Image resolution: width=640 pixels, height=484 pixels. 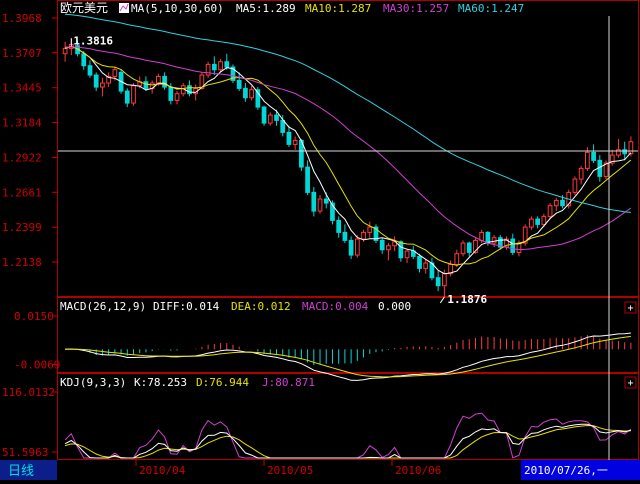 What do you see at coordinates (34, 316) in the screenshot?
I see `macd-tick-label: 0.0150` at bounding box center [34, 316].